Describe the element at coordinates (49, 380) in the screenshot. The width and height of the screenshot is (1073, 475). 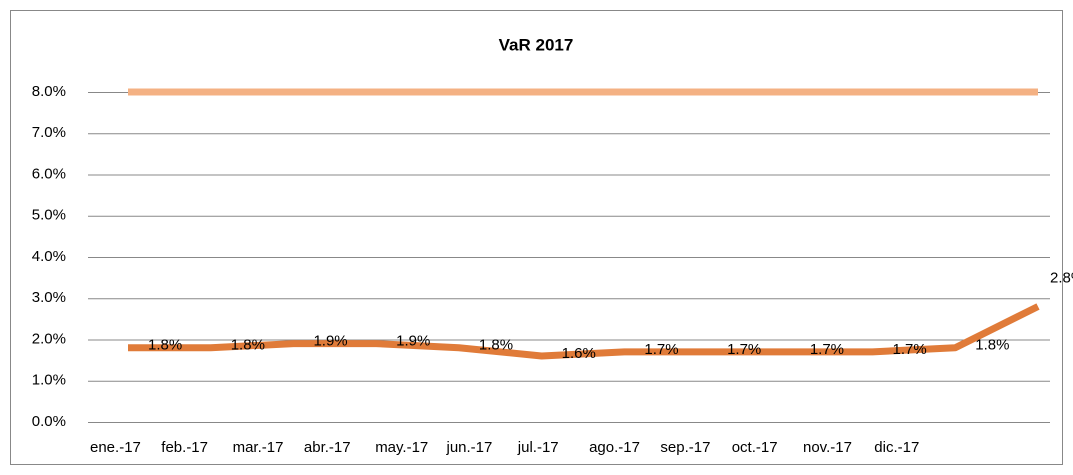
I see `y-tick-label: 1.0%` at that location.